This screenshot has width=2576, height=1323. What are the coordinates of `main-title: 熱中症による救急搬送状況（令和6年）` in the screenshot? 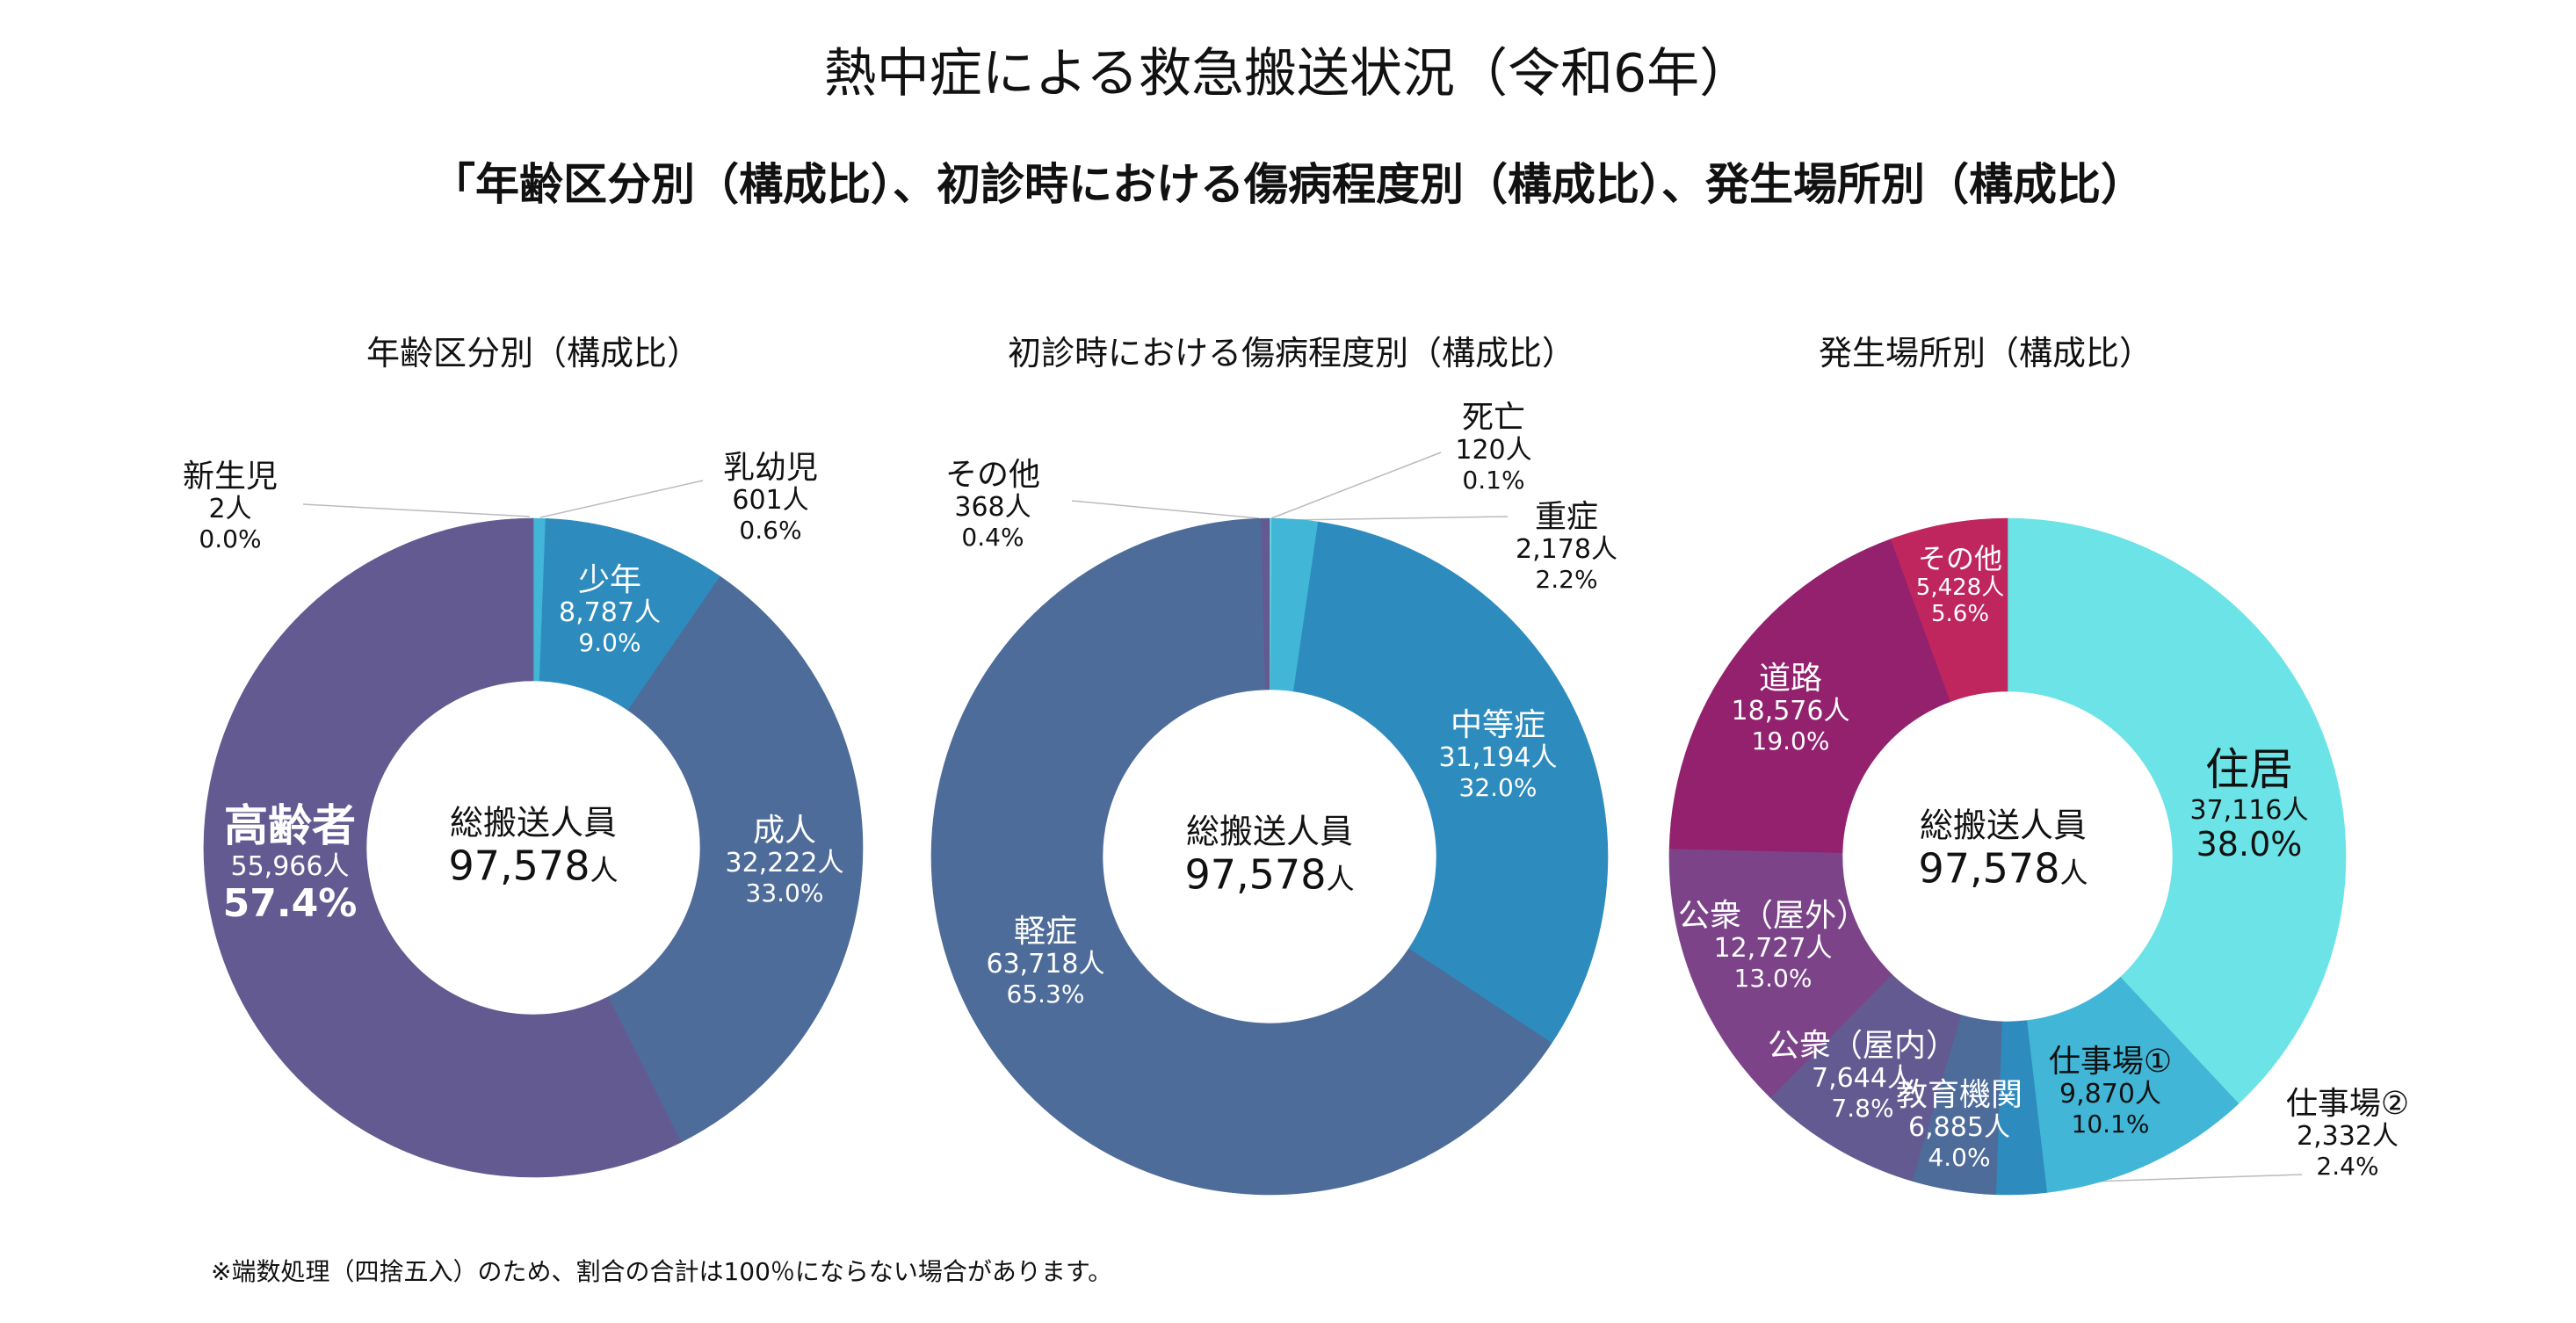 It's located at (1288, 74).